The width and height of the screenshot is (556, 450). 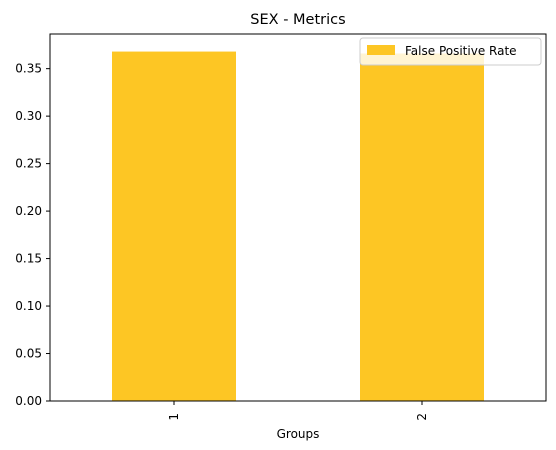 What do you see at coordinates (297, 20) in the screenshot?
I see `chart-title: SEX - Metrics` at bounding box center [297, 20].